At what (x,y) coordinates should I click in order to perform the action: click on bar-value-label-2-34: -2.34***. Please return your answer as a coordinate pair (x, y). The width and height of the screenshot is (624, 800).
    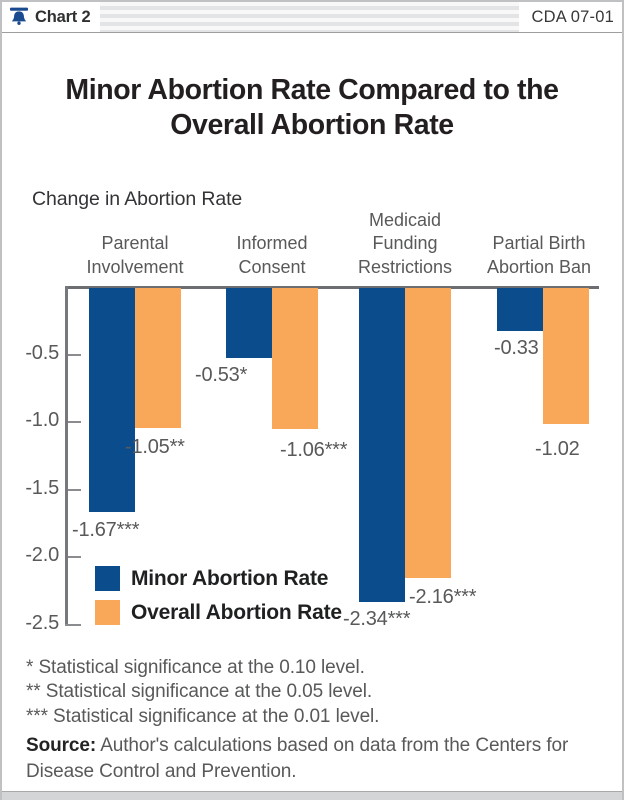
    Looking at the image, I should click on (377, 619).